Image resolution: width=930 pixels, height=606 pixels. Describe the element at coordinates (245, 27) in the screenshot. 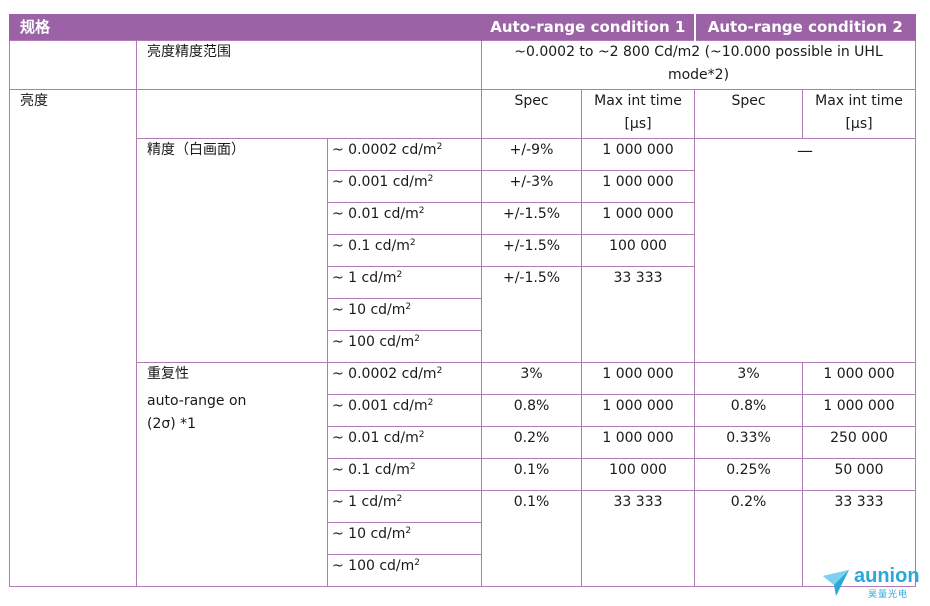

I see `header-spec: 规格` at that location.